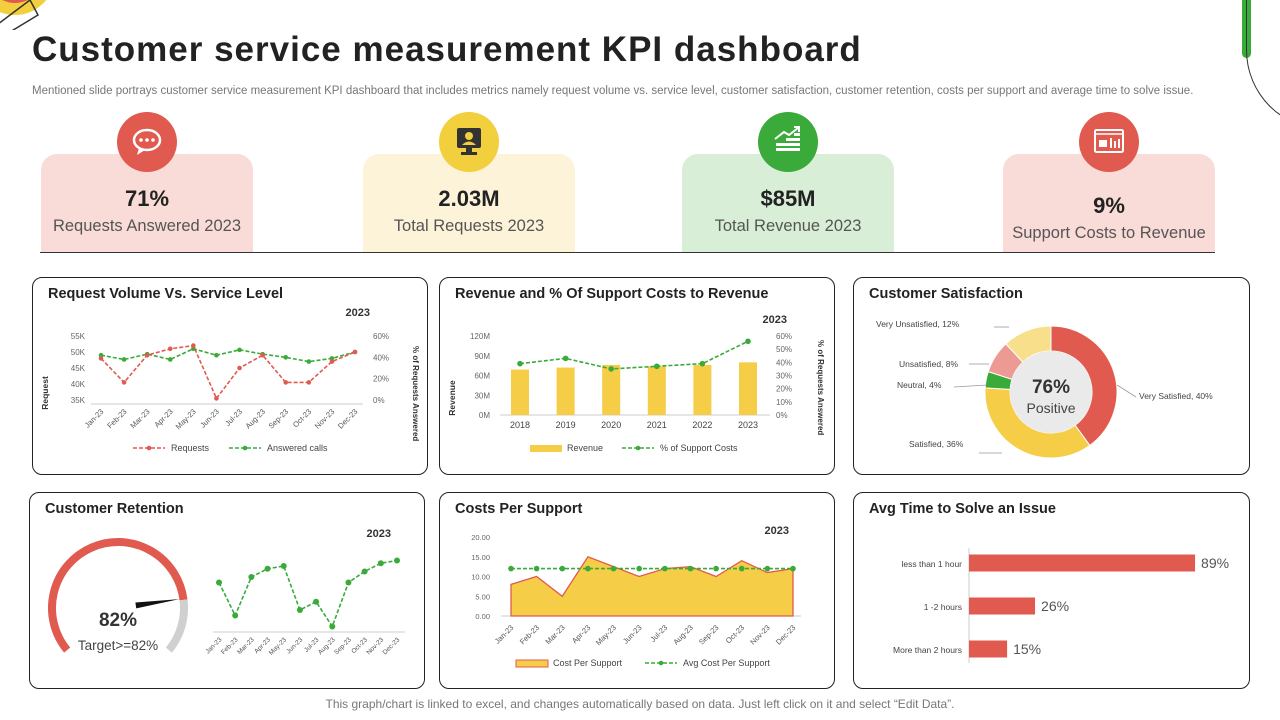 This screenshot has height=720, width=1280. What do you see at coordinates (927, 650) in the screenshot?
I see `category-label: More than 2 hours` at bounding box center [927, 650].